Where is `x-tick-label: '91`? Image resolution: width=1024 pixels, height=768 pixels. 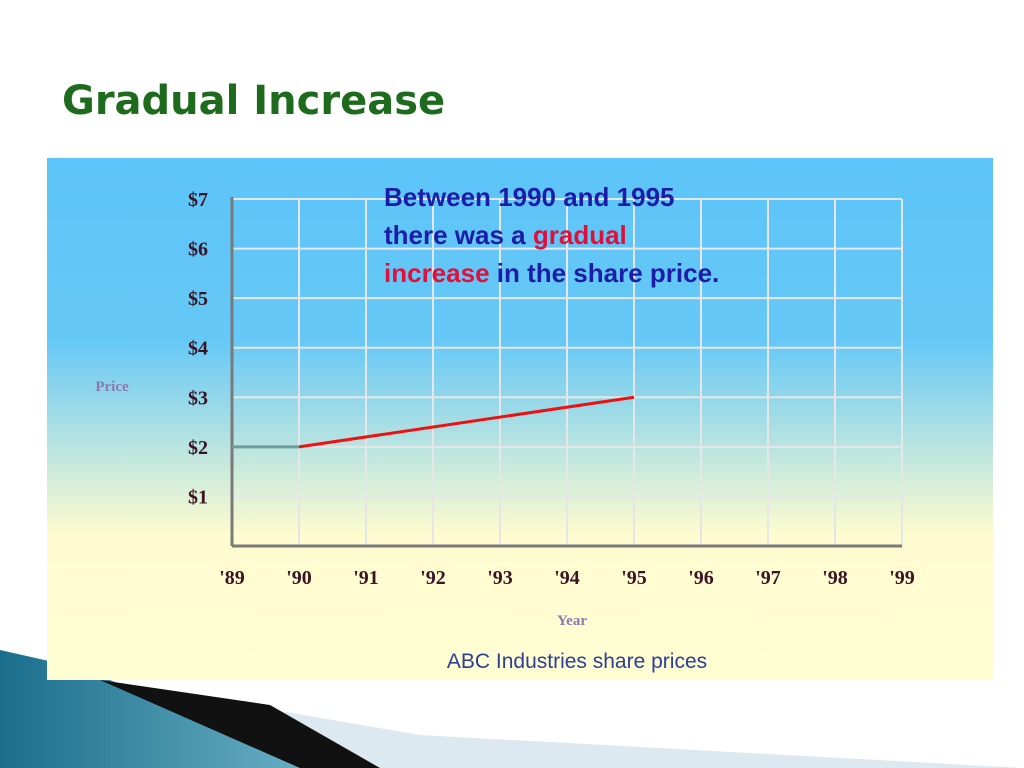
x-tick-label: '91 is located at coordinates (366, 578).